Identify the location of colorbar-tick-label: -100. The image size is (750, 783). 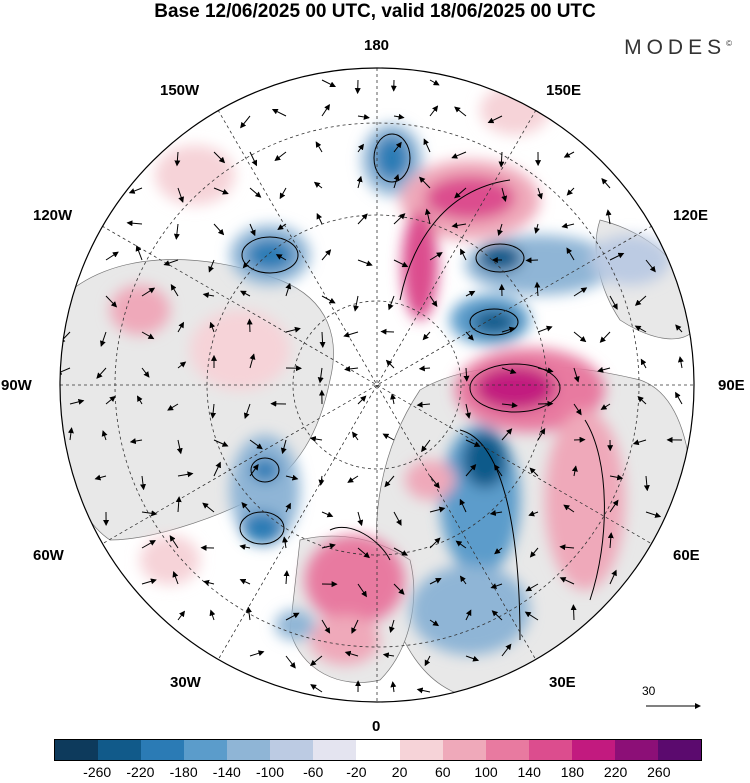
(270, 772).